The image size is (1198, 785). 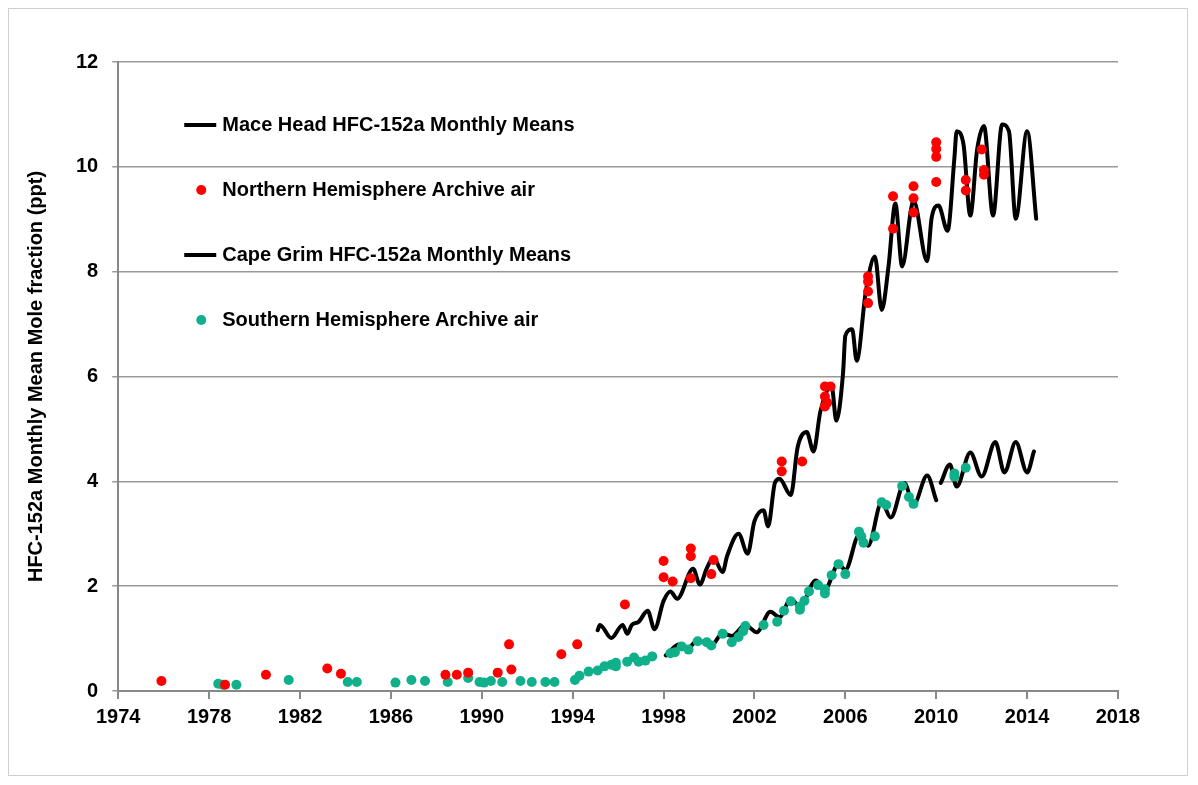 What do you see at coordinates (209, 715) in the screenshot?
I see `x-tick-label: 1978` at bounding box center [209, 715].